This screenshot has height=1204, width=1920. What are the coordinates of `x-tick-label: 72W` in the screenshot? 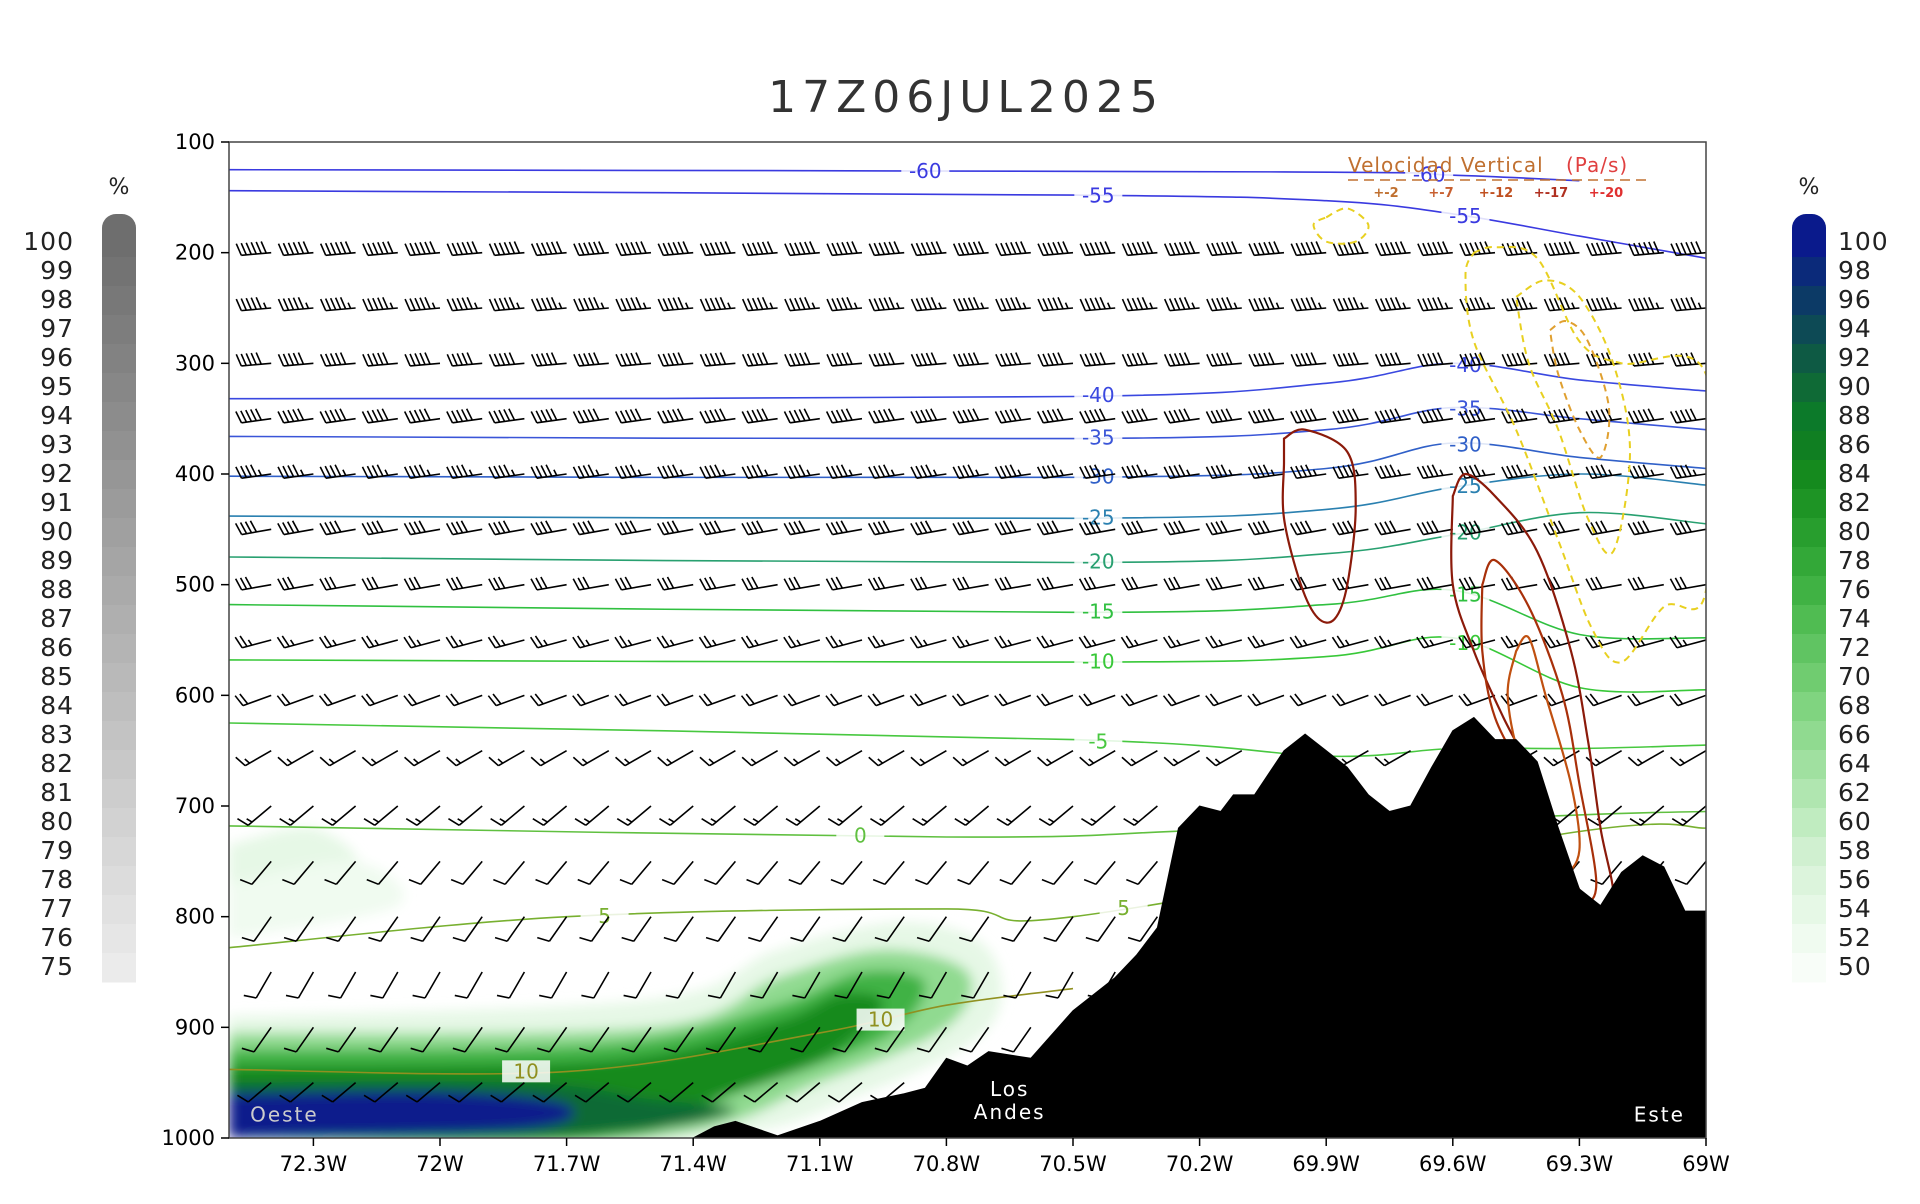 It's located at (440, 1164).